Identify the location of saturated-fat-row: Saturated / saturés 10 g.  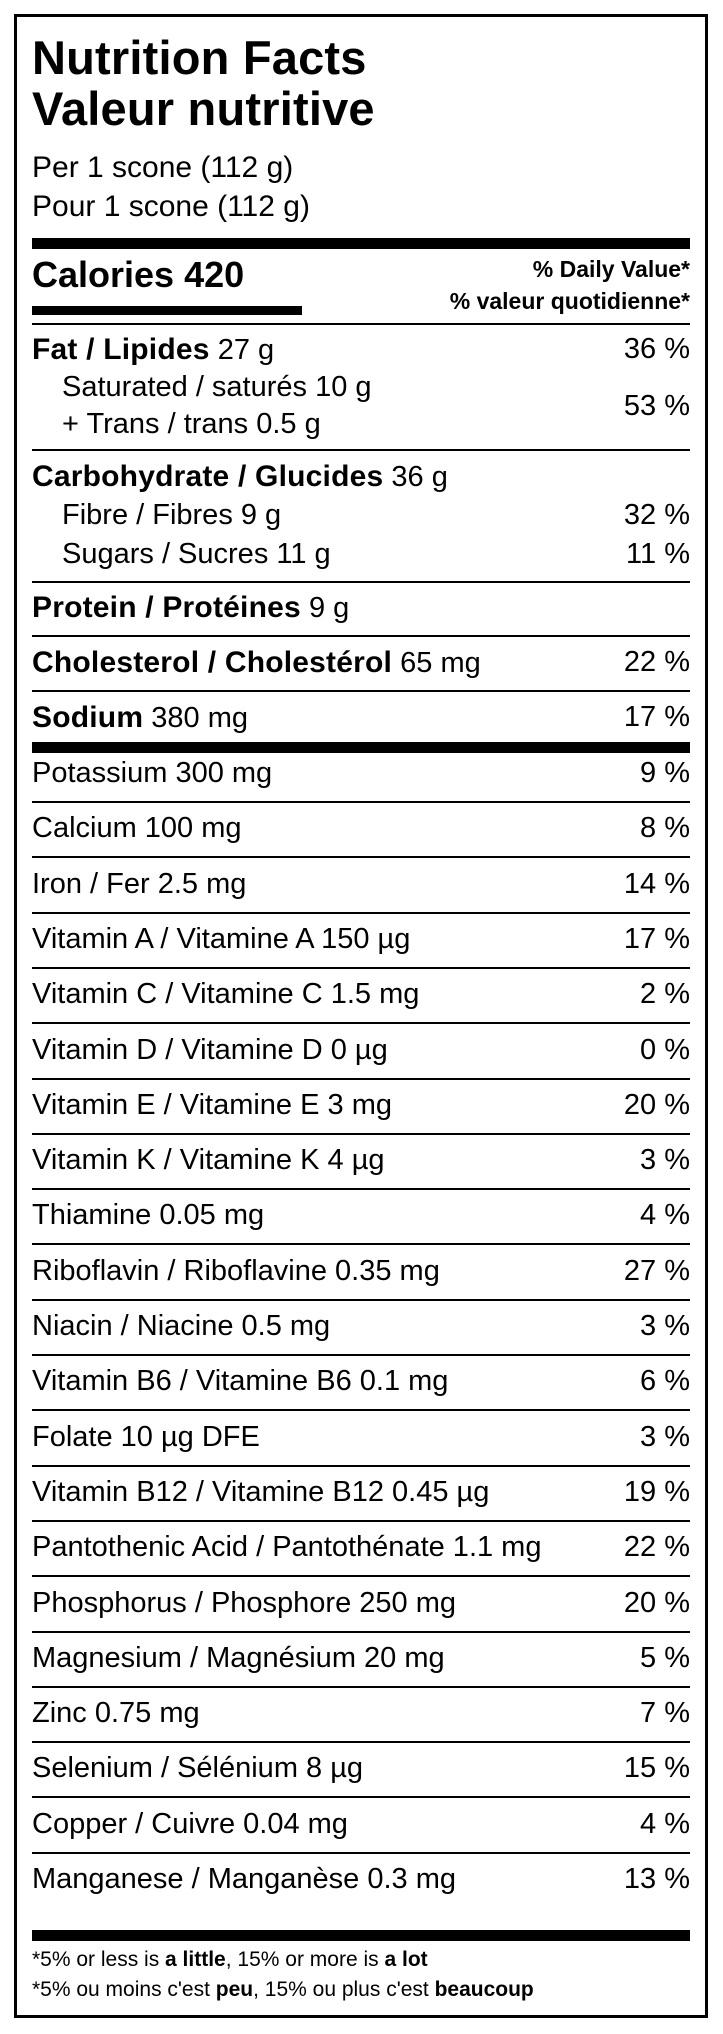
(217, 387).